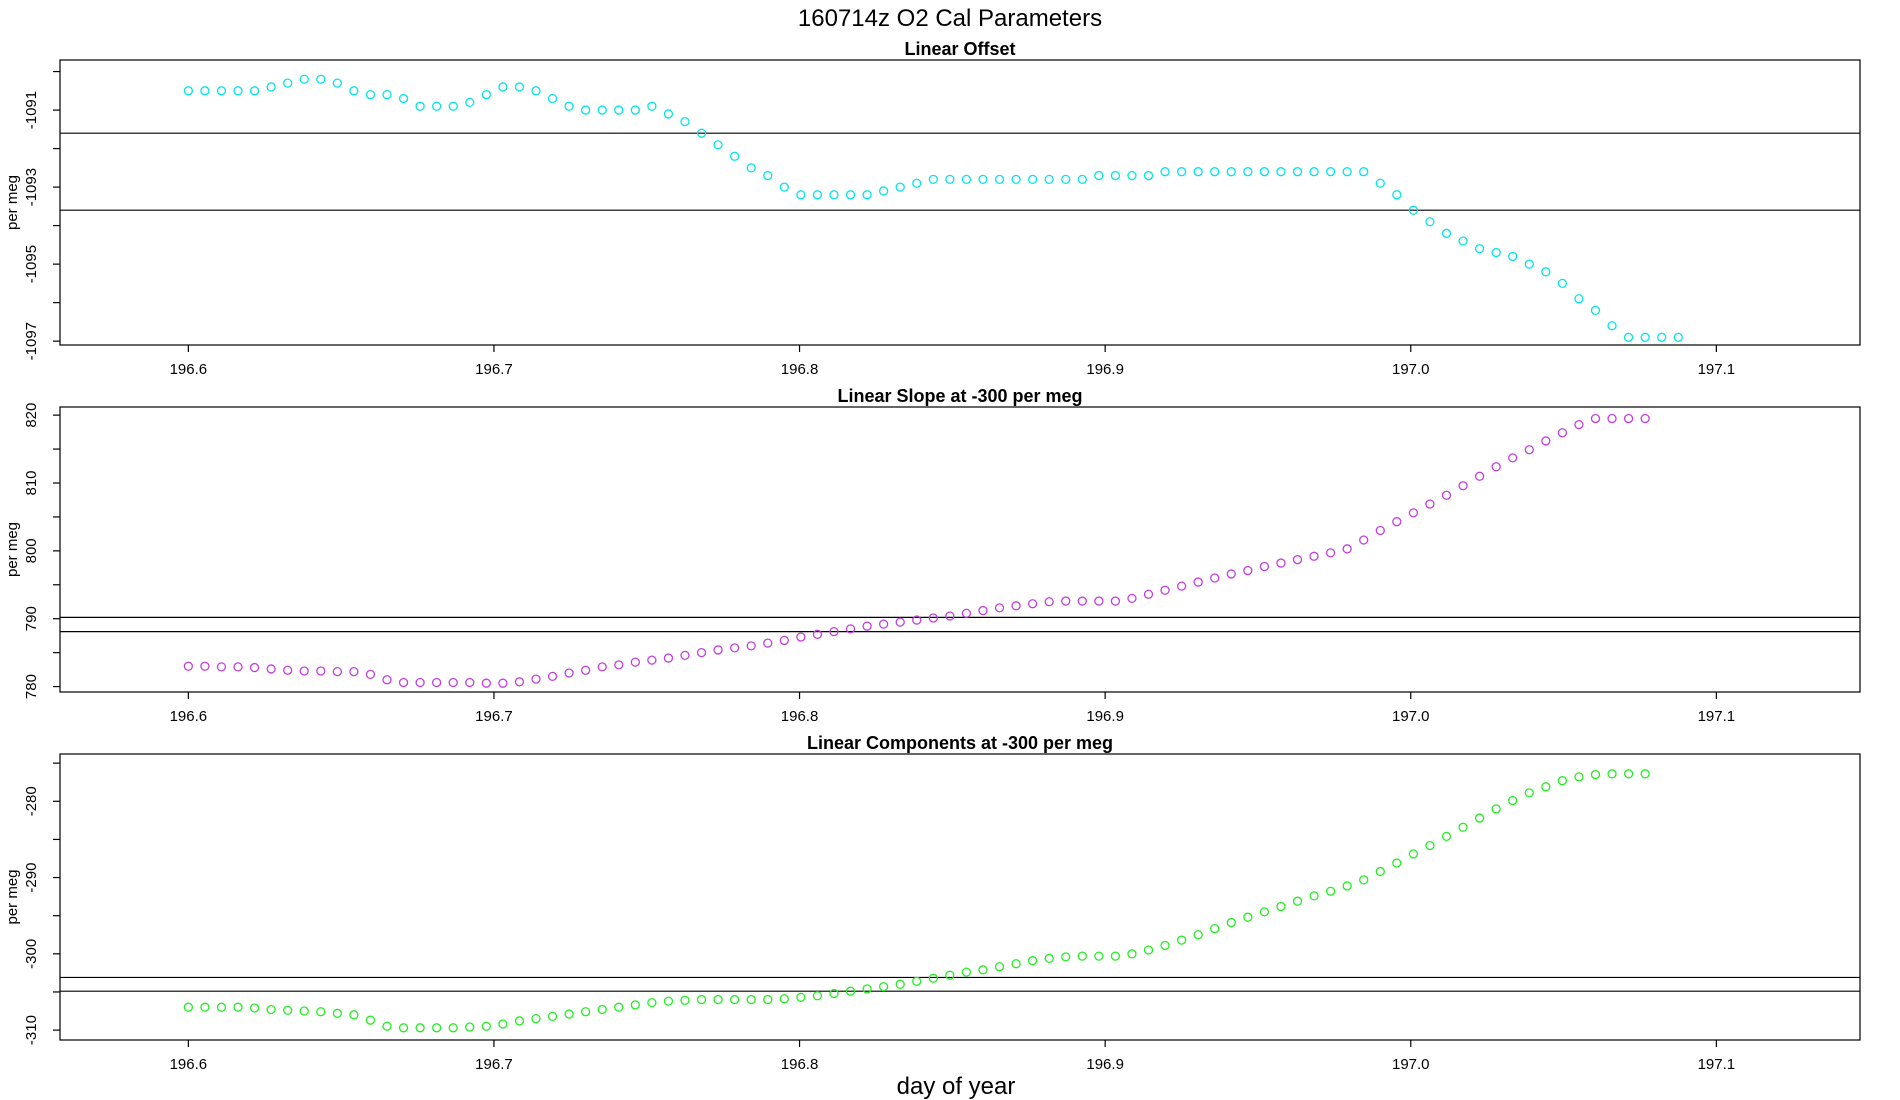  Describe the element at coordinates (31, 618) in the screenshot. I see `linear-slope-y-tick-label: 790` at that location.